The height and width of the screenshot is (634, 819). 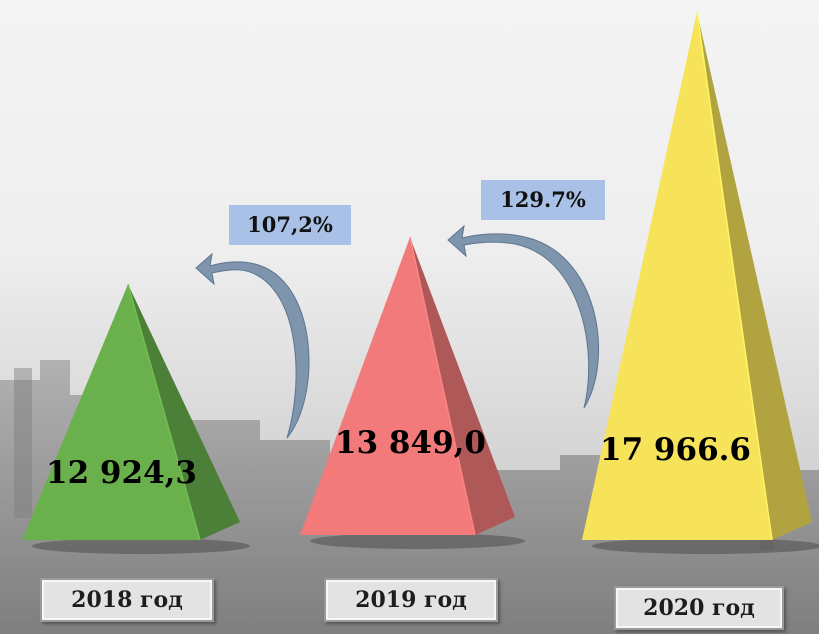 I want to click on value-label-2020: 17 966.6, so click(x=676, y=450).